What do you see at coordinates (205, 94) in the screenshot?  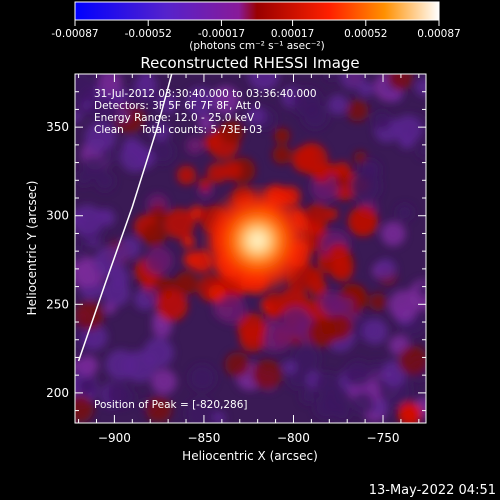 I see `time-range-text: 31-Jul-2012 03:30:40.000 to 03:36:40.000` at bounding box center [205, 94].